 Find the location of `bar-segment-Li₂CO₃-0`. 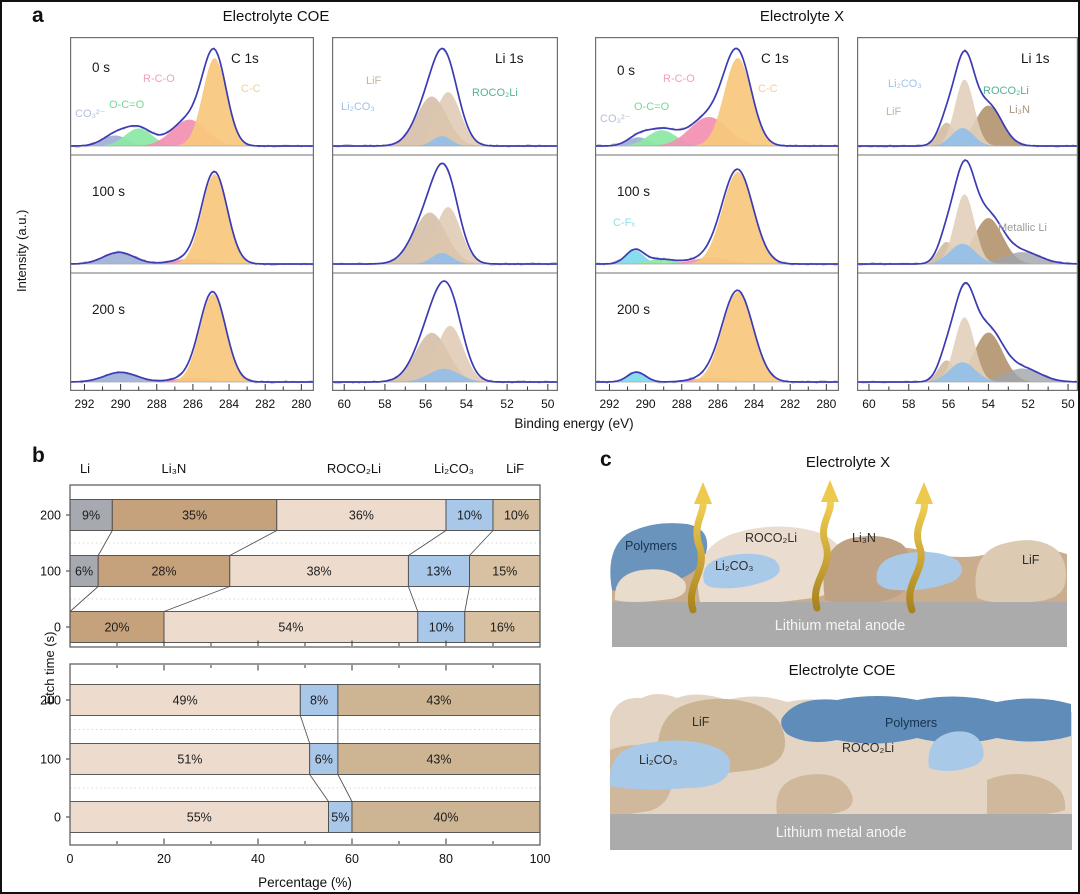

bar-segment-Li₂CO₃-0 is located at coordinates (441, 627).